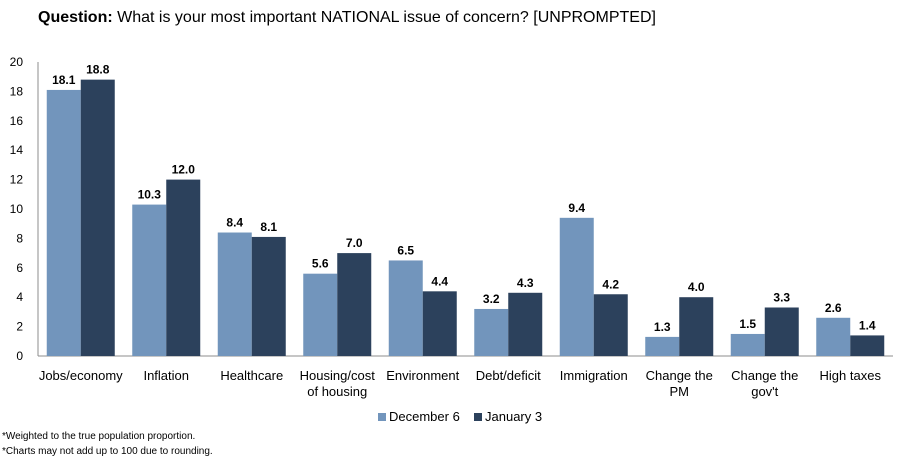  I want to click on data-label: 18.1, so click(64, 80).